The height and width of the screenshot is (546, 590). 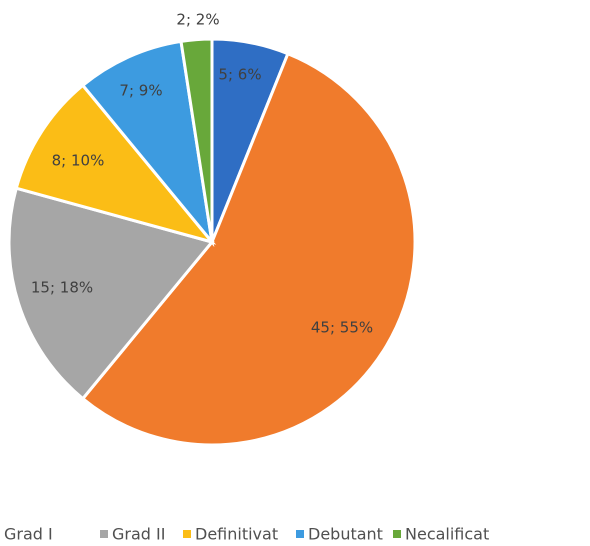 What do you see at coordinates (140, 91) in the screenshot?
I see `data-label: 7; 9%` at bounding box center [140, 91].